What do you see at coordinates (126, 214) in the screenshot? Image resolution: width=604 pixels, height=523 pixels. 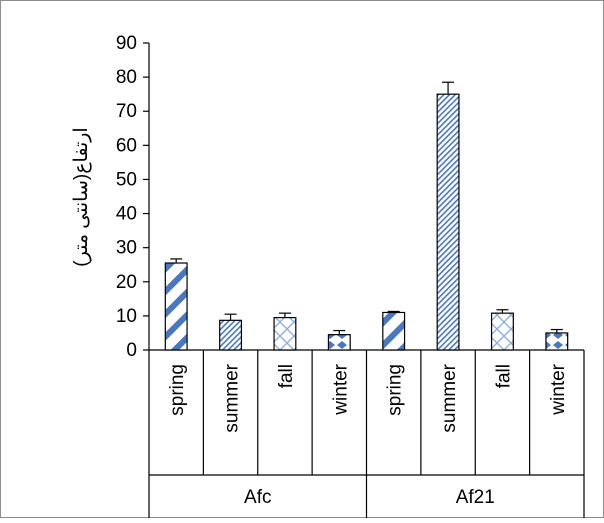 I see `y-tick-label: 40` at bounding box center [126, 214].